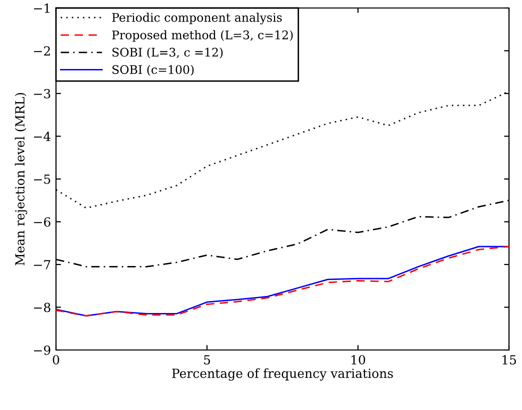 Image resolution: width=522 pixels, height=410 pixels. What do you see at coordinates (42, 265) in the screenshot?
I see `y-tick-label: −7` at bounding box center [42, 265].